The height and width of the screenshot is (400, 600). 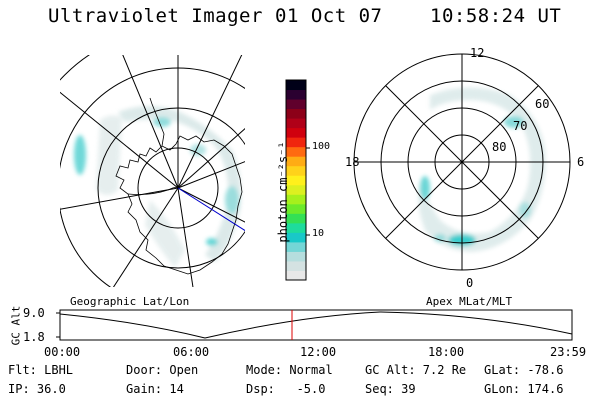 What do you see at coordinates (318, 233) in the screenshot?
I see `colorbar-tick-10: 10` at bounding box center [318, 233].